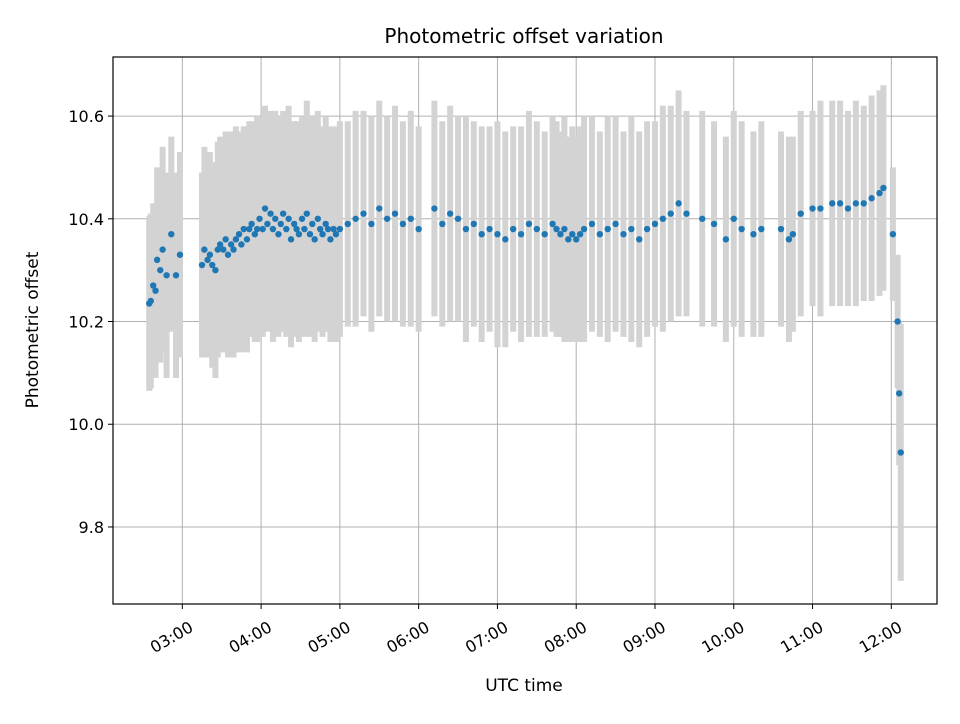 This screenshot has height=724, width=960. What do you see at coordinates (33, 329) in the screenshot?
I see `y-axis-label: Photometric offset` at bounding box center [33, 329].